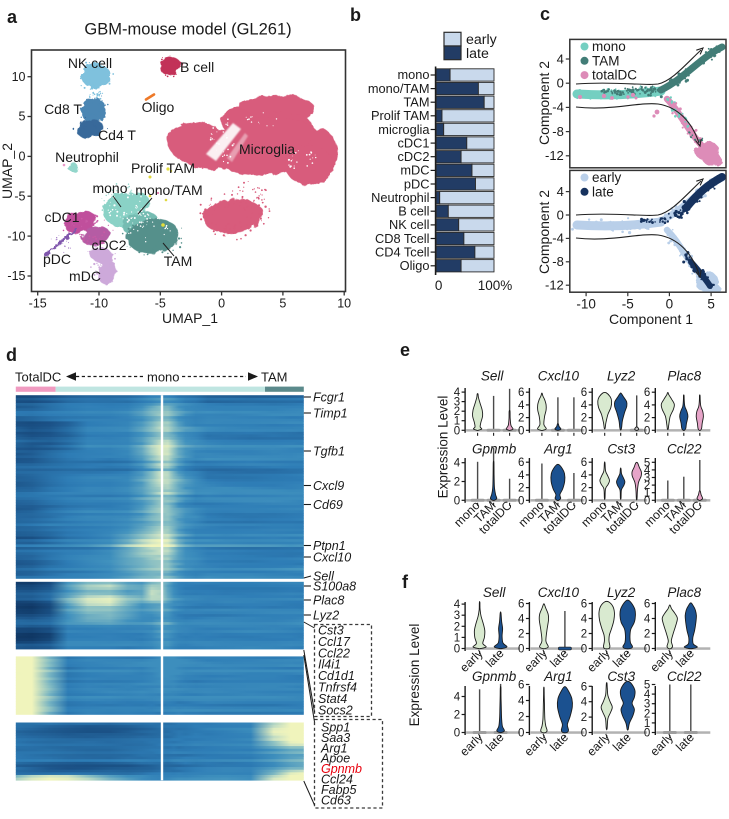 This screenshot has width=729, height=819. What do you see at coordinates (190, 318) in the screenshot?
I see `svg-text: UMAP_1` at bounding box center [190, 318].